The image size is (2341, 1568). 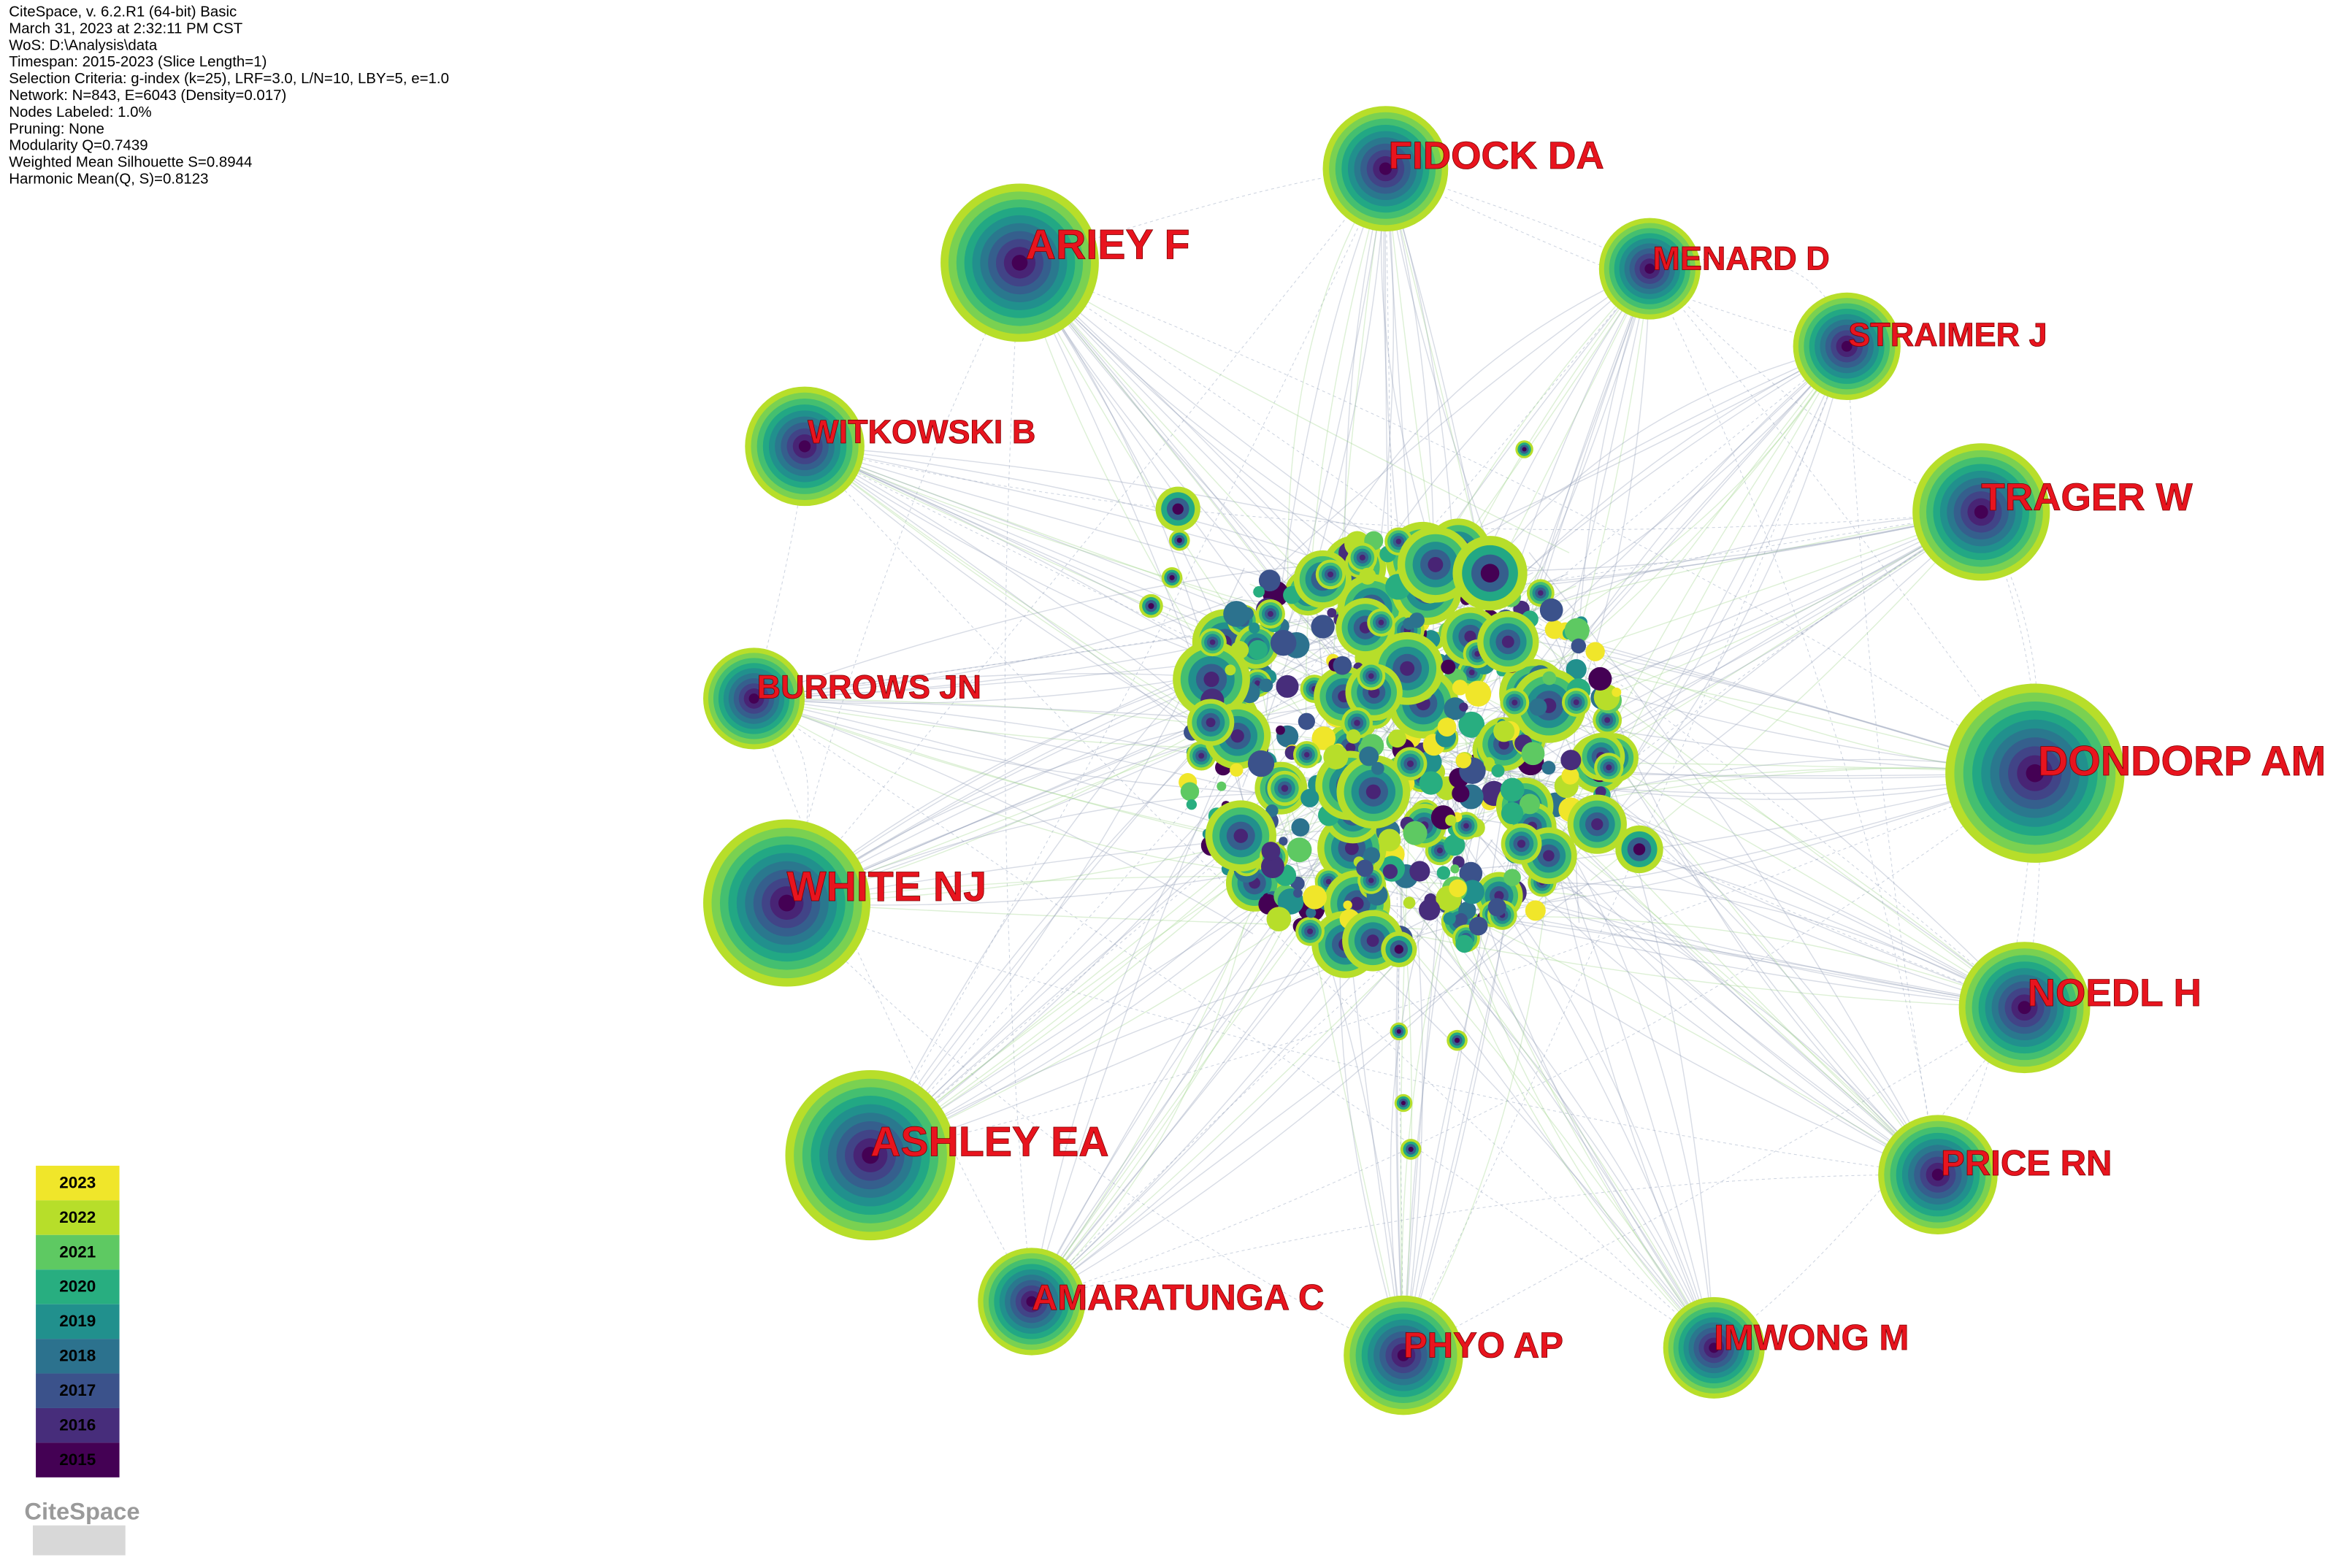 I want to click on legend-label: 2021, so click(x=77, y=1251).